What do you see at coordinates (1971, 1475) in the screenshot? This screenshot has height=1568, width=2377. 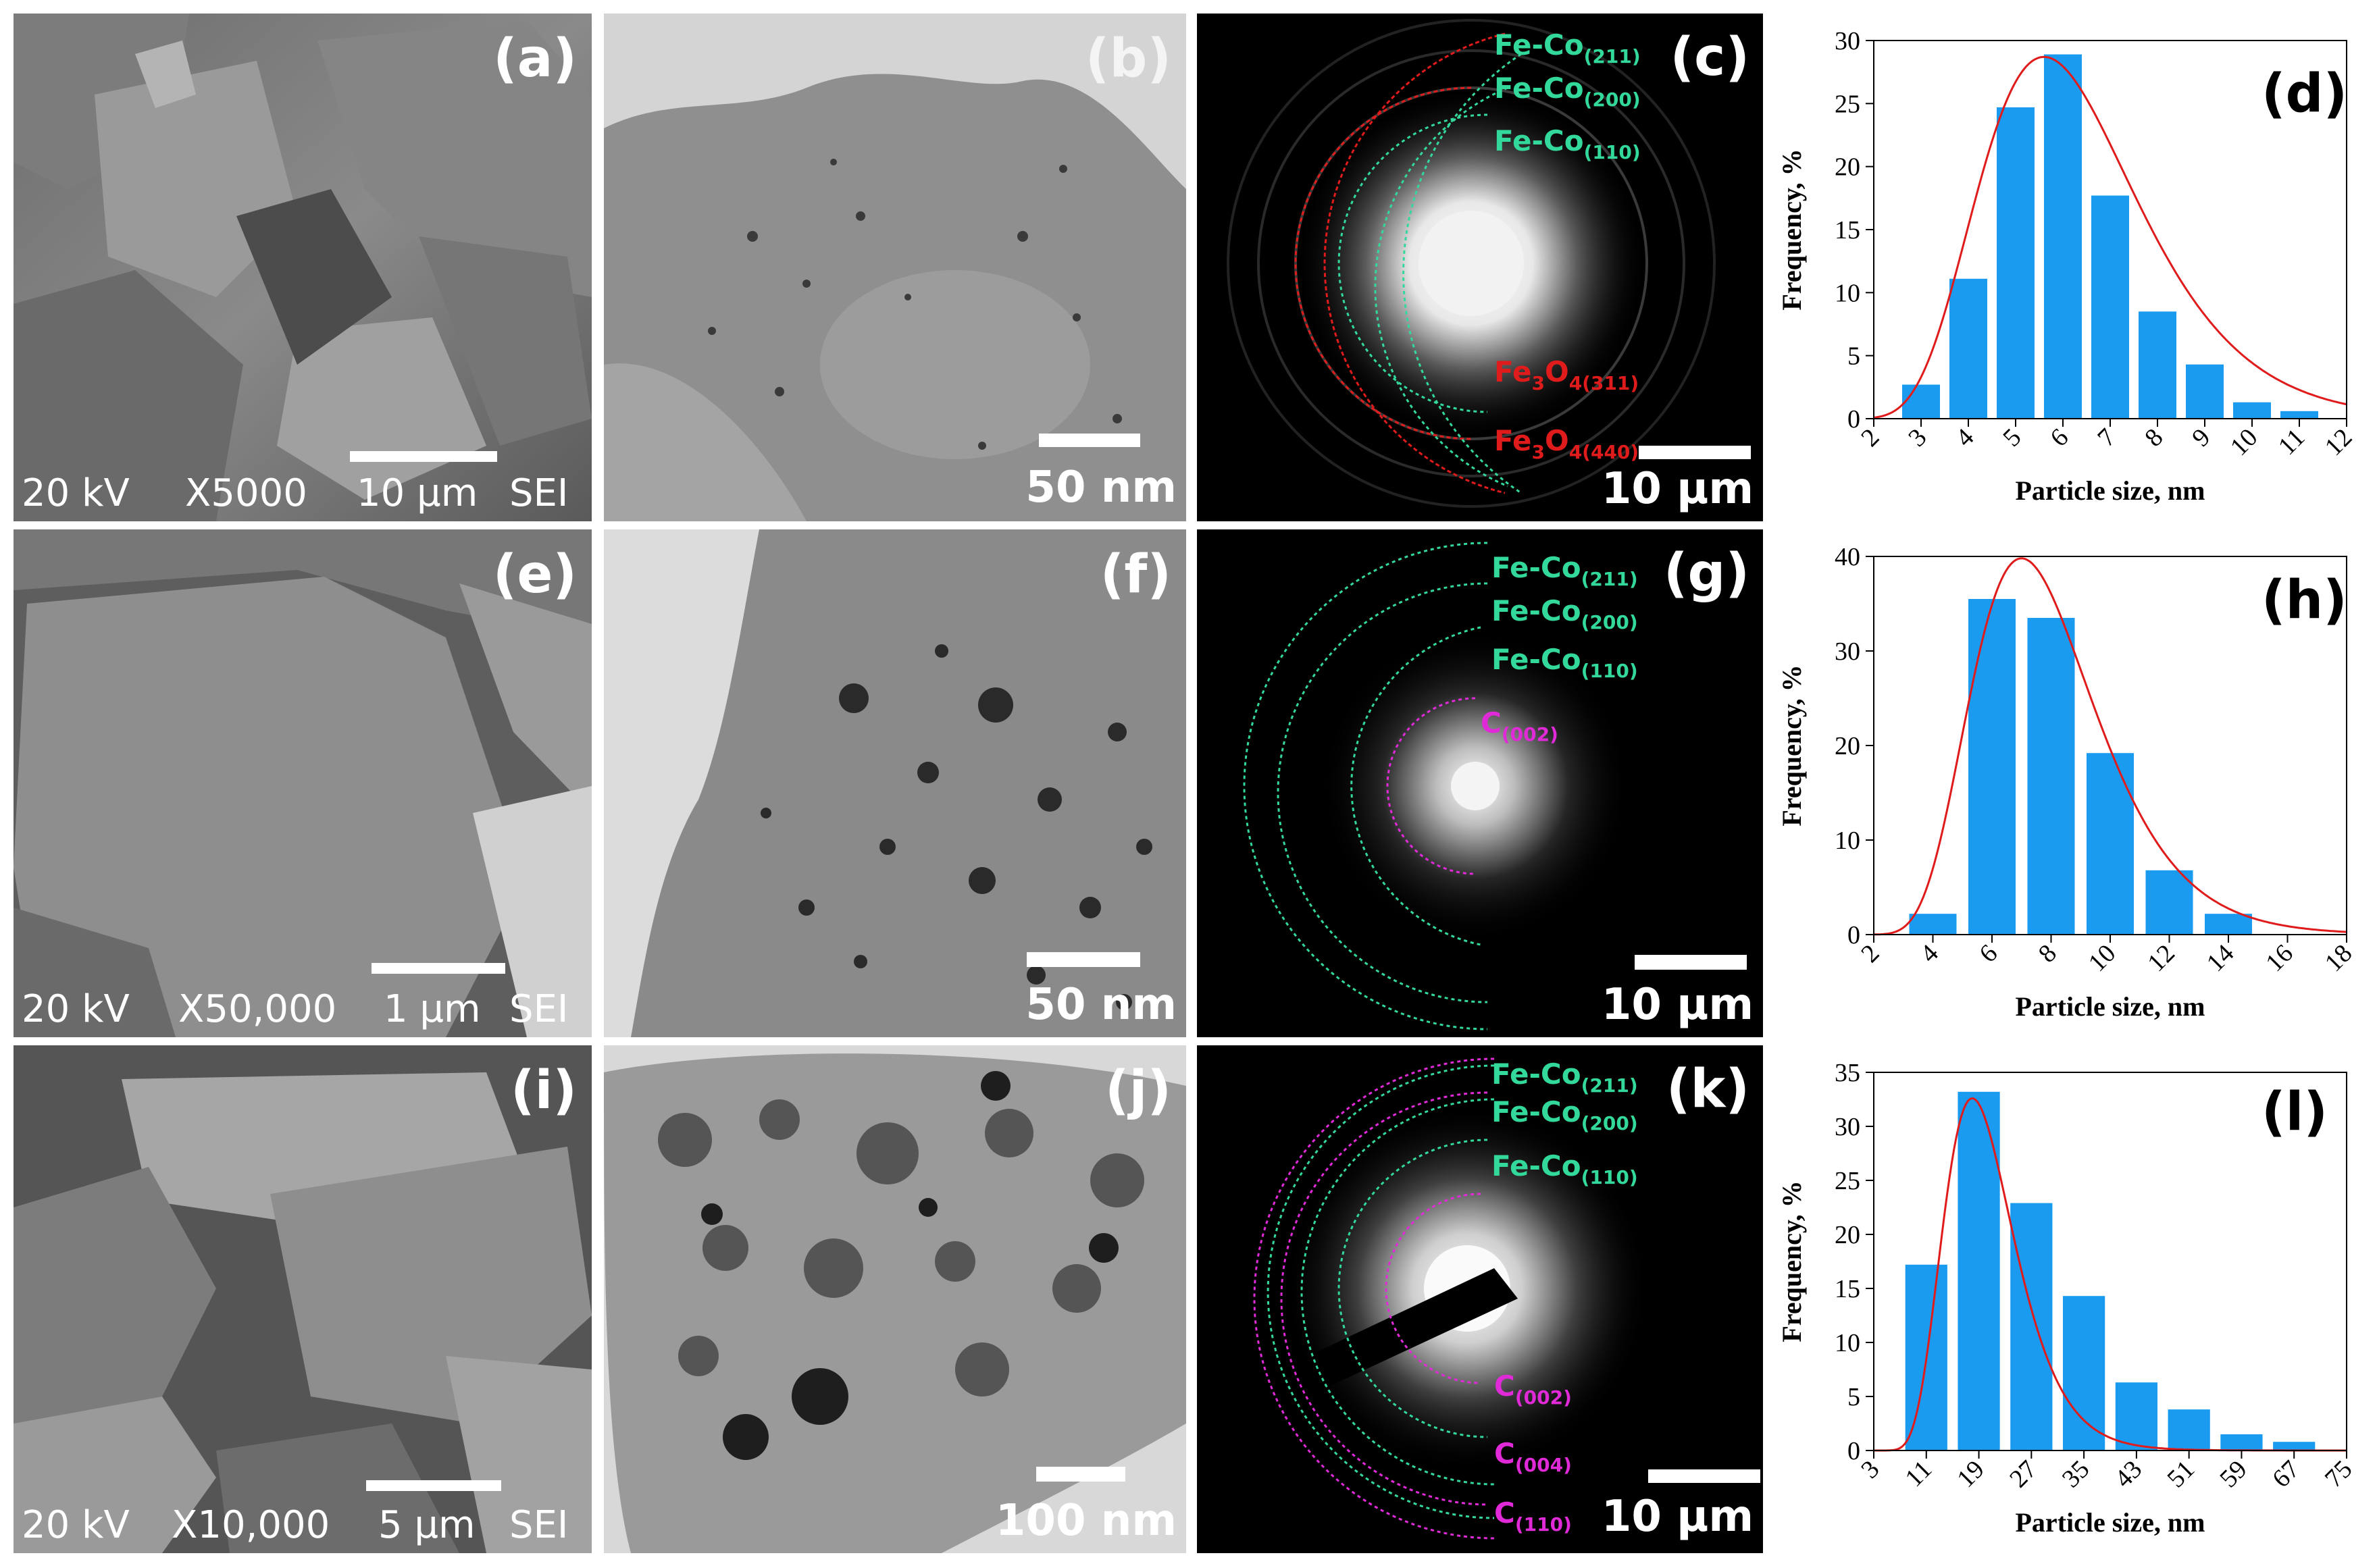 I see `x-tick-label: 19` at bounding box center [1971, 1475].